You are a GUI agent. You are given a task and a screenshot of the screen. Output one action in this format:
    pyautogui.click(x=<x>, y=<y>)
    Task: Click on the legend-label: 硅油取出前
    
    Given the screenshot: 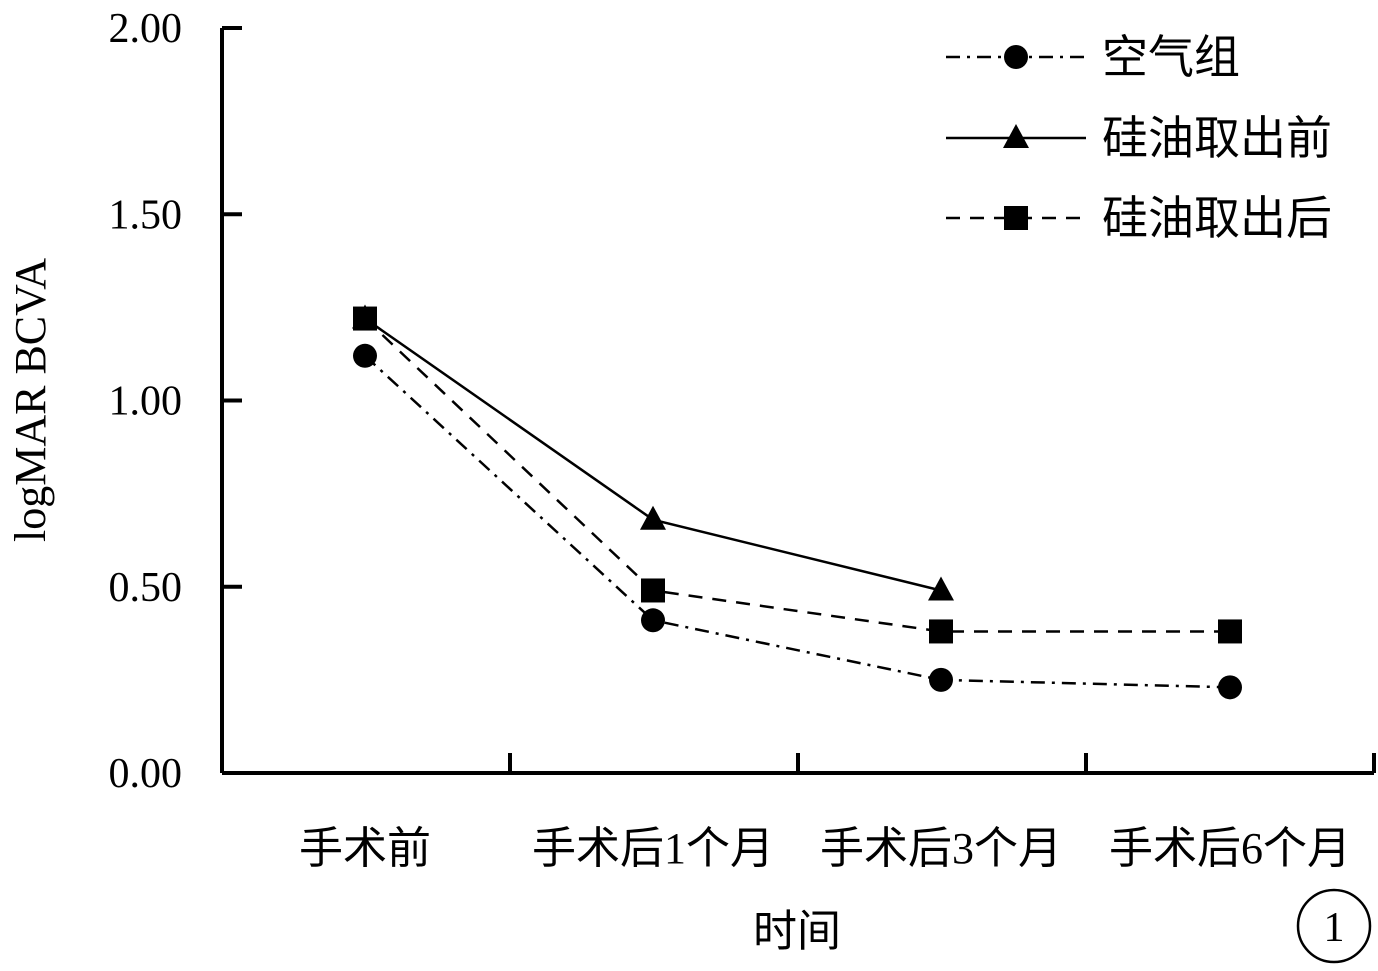 What is the action you would take?
    pyautogui.click(x=1217, y=138)
    